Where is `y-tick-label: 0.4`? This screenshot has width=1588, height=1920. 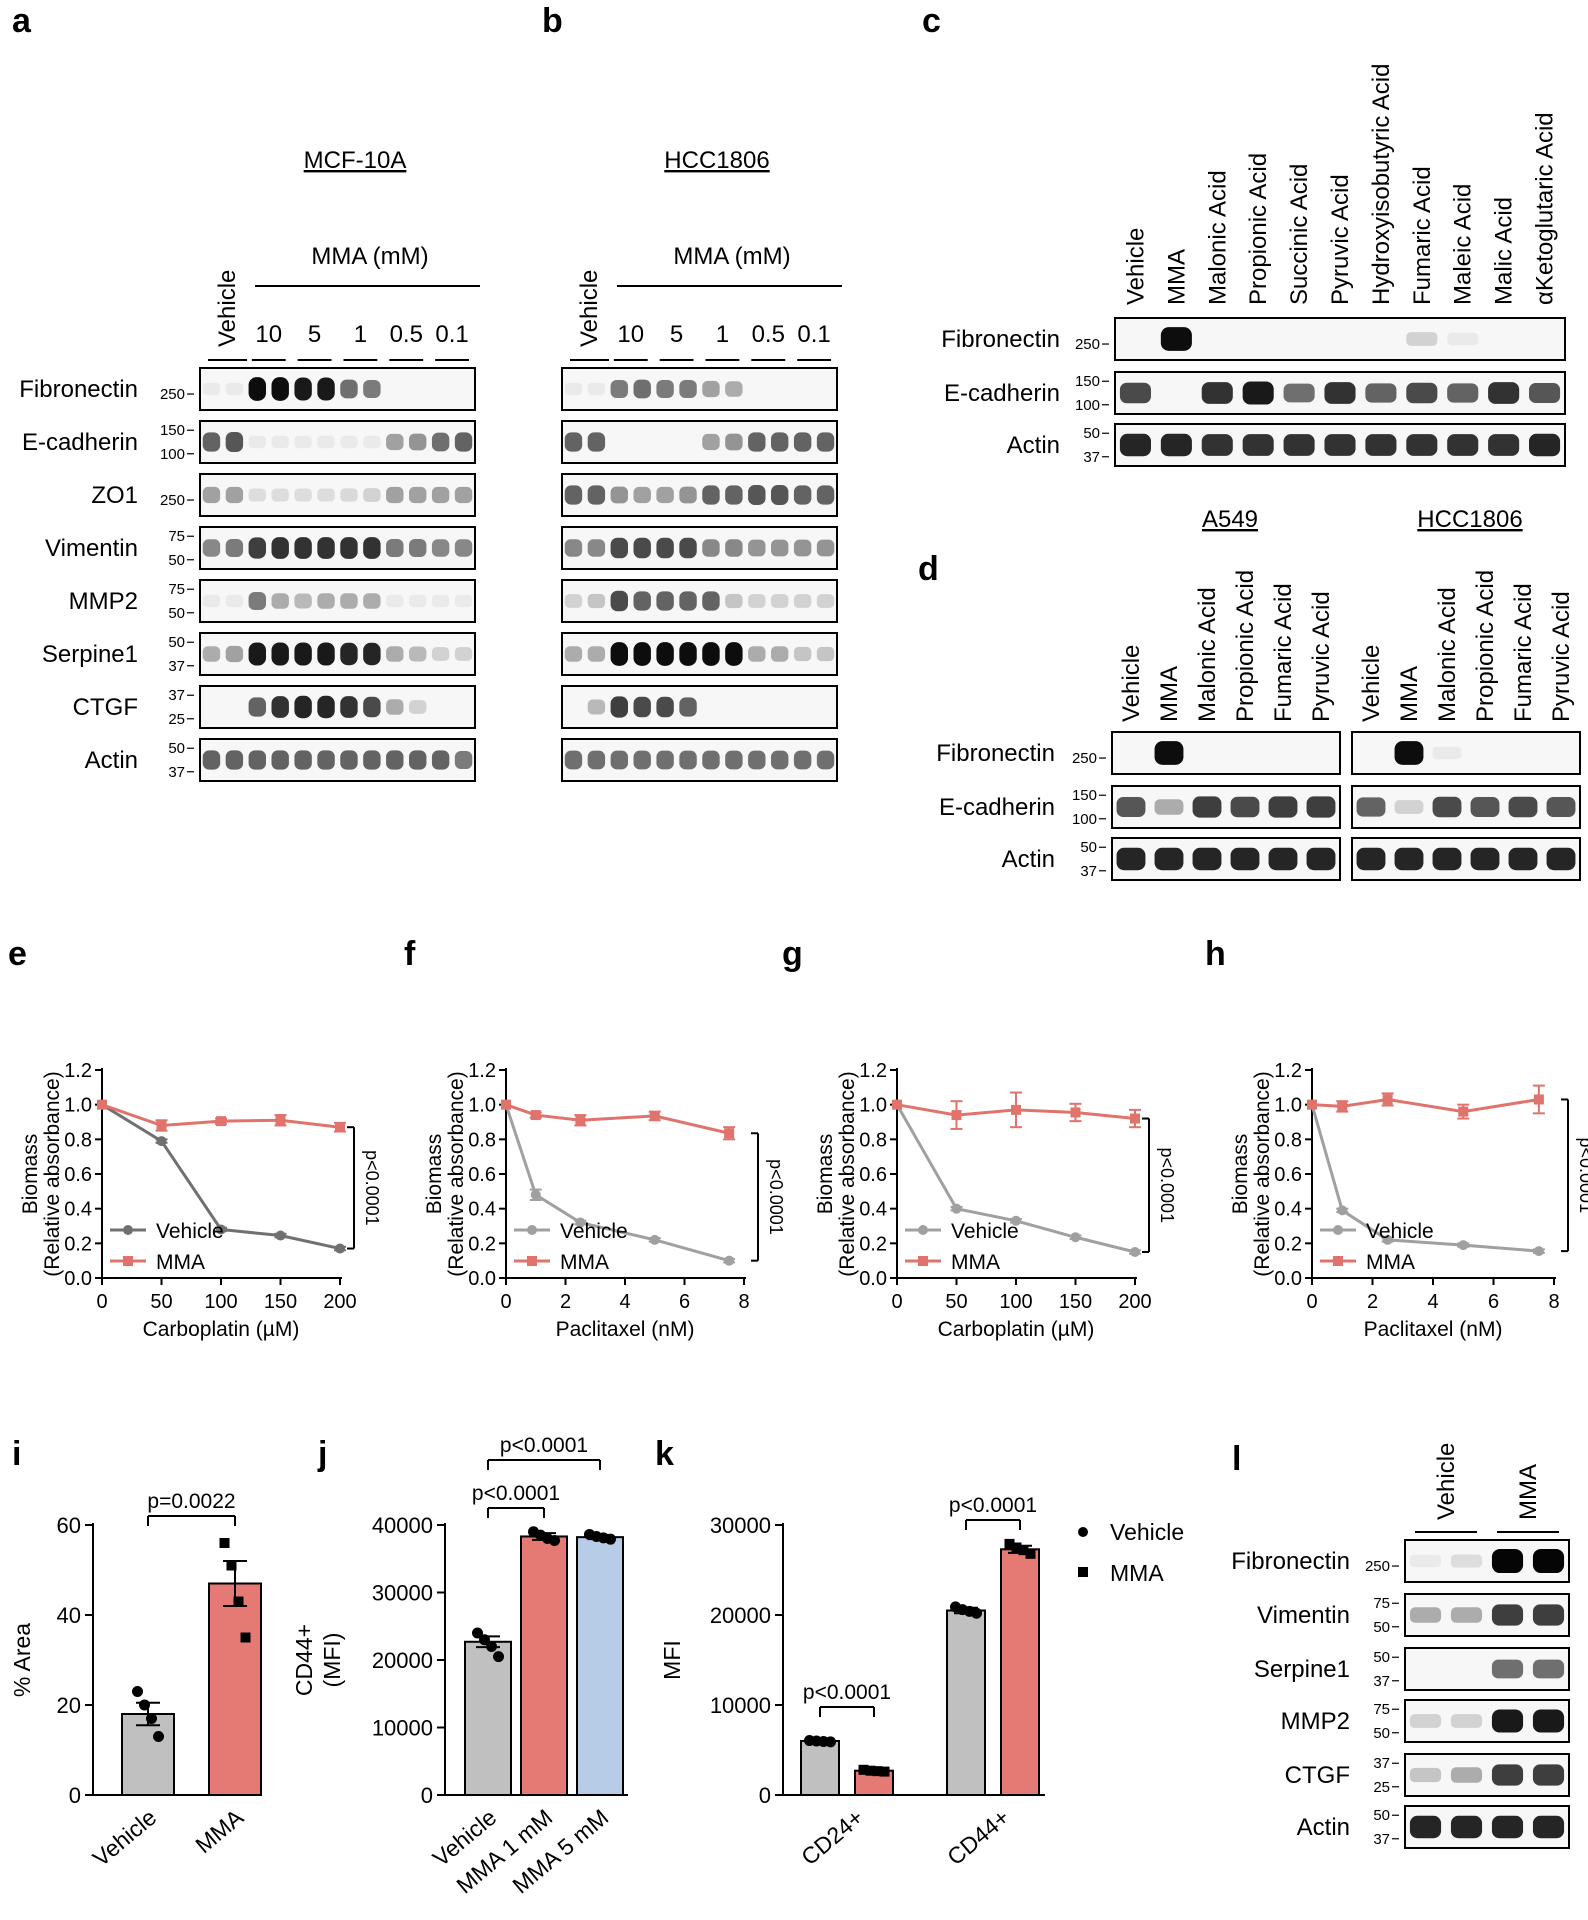 y-tick-label: 0.4 is located at coordinates (482, 1210).